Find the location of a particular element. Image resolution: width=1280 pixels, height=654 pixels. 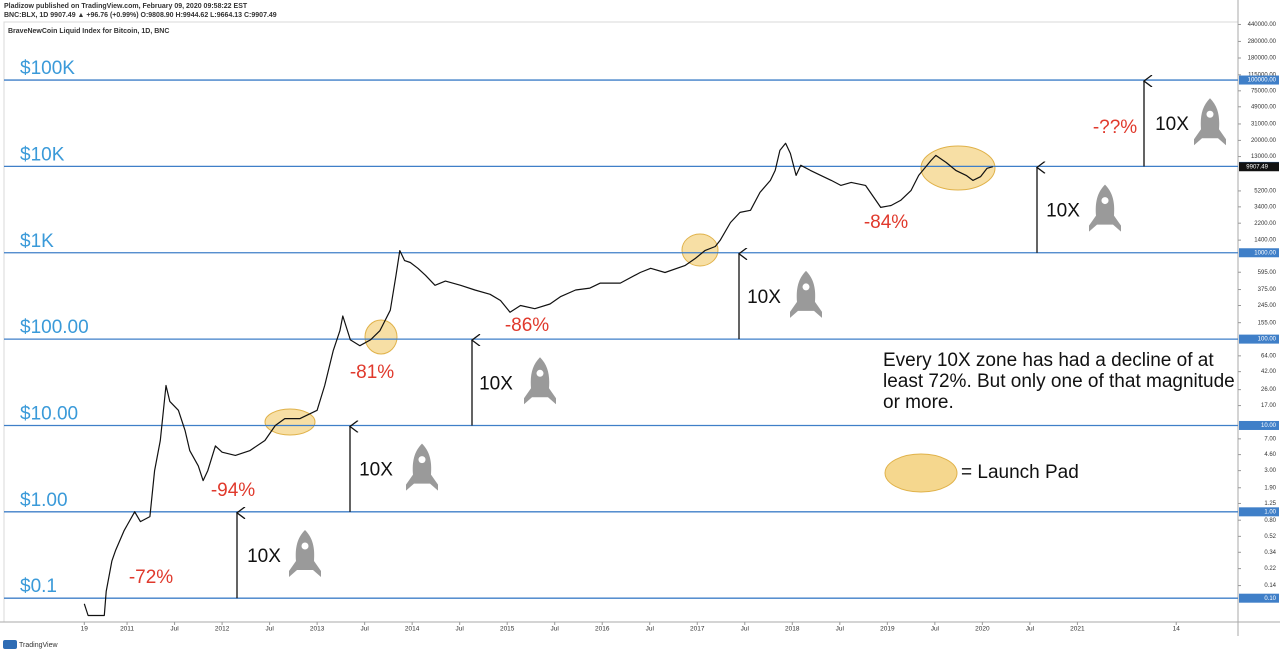

y-tick-label: 115000.00 is located at coordinates (1262, 75).